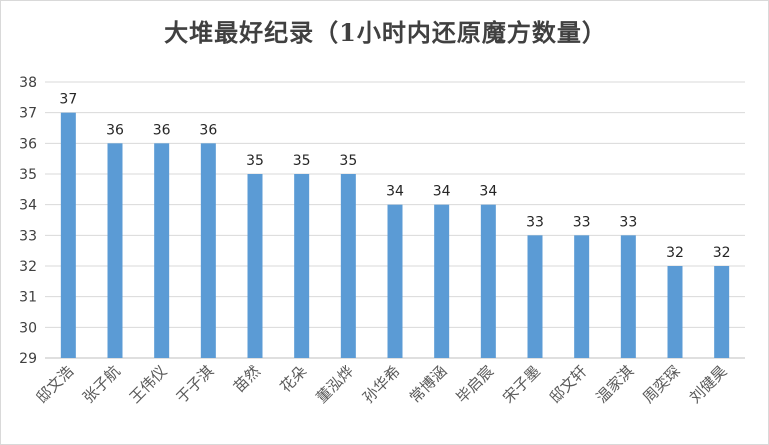 Image resolution: width=769 pixels, height=445 pixels. Describe the element at coordinates (247, 379) in the screenshot. I see `category-label: 苗然` at that location.